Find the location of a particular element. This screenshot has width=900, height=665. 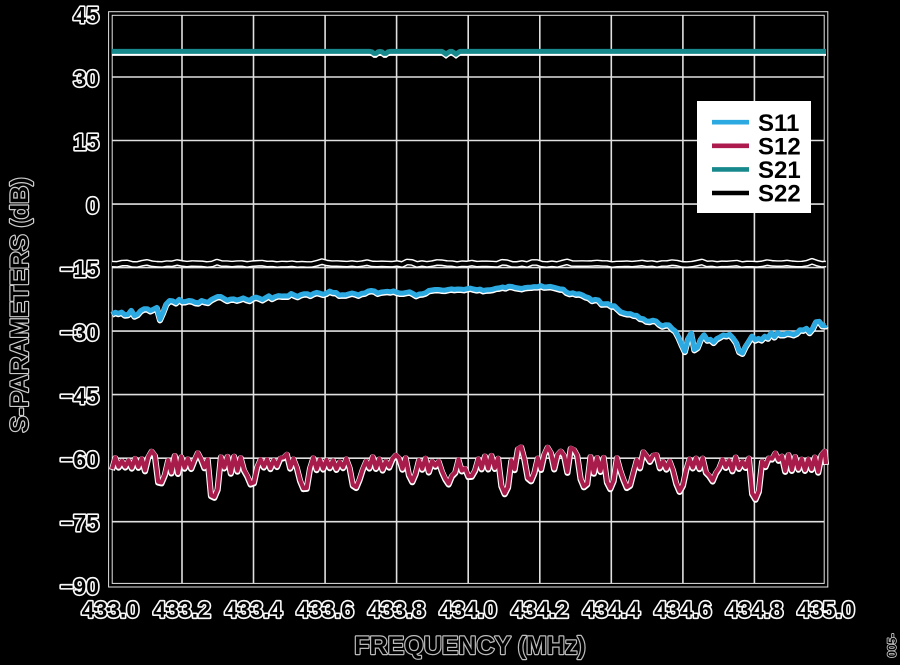

svg-text: −90 is located at coordinates (79, 587).